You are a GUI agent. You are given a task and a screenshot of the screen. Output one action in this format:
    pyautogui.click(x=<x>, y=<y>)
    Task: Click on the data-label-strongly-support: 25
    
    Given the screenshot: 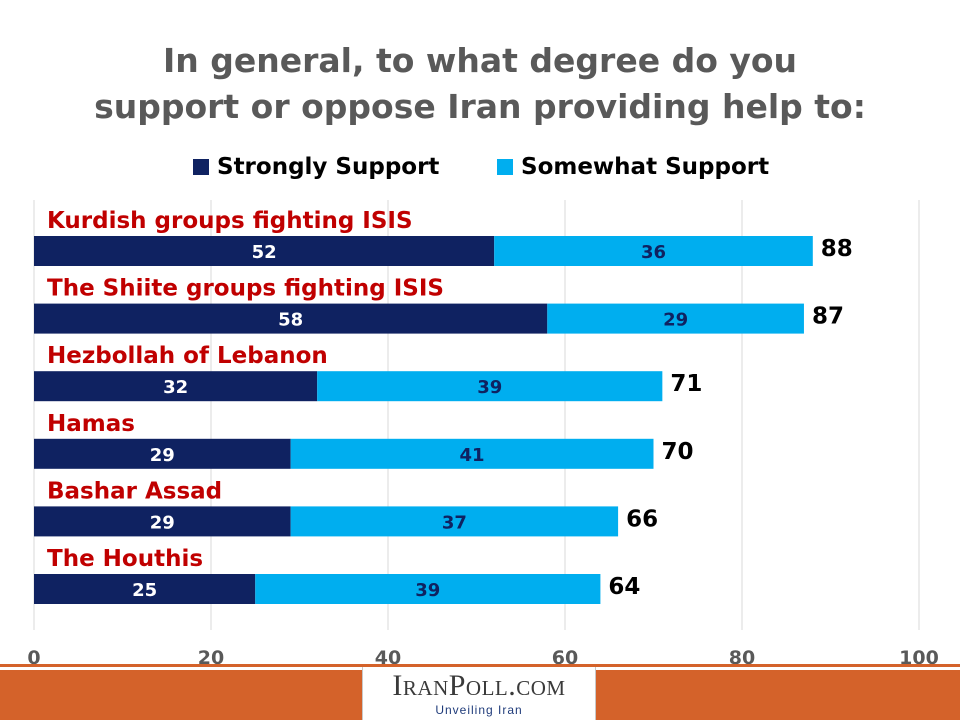 What is the action you would take?
    pyautogui.click(x=144, y=590)
    